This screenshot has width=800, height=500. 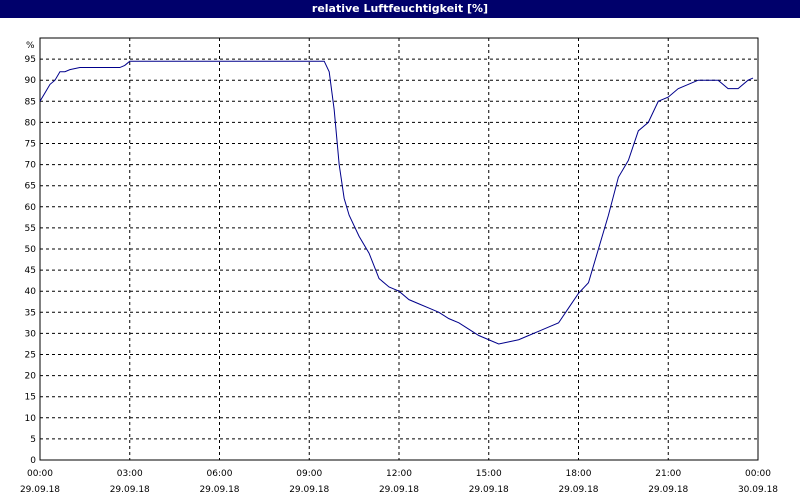 What do you see at coordinates (31, 81) in the screenshot?
I see `y-tick-label: 90` at bounding box center [31, 81].